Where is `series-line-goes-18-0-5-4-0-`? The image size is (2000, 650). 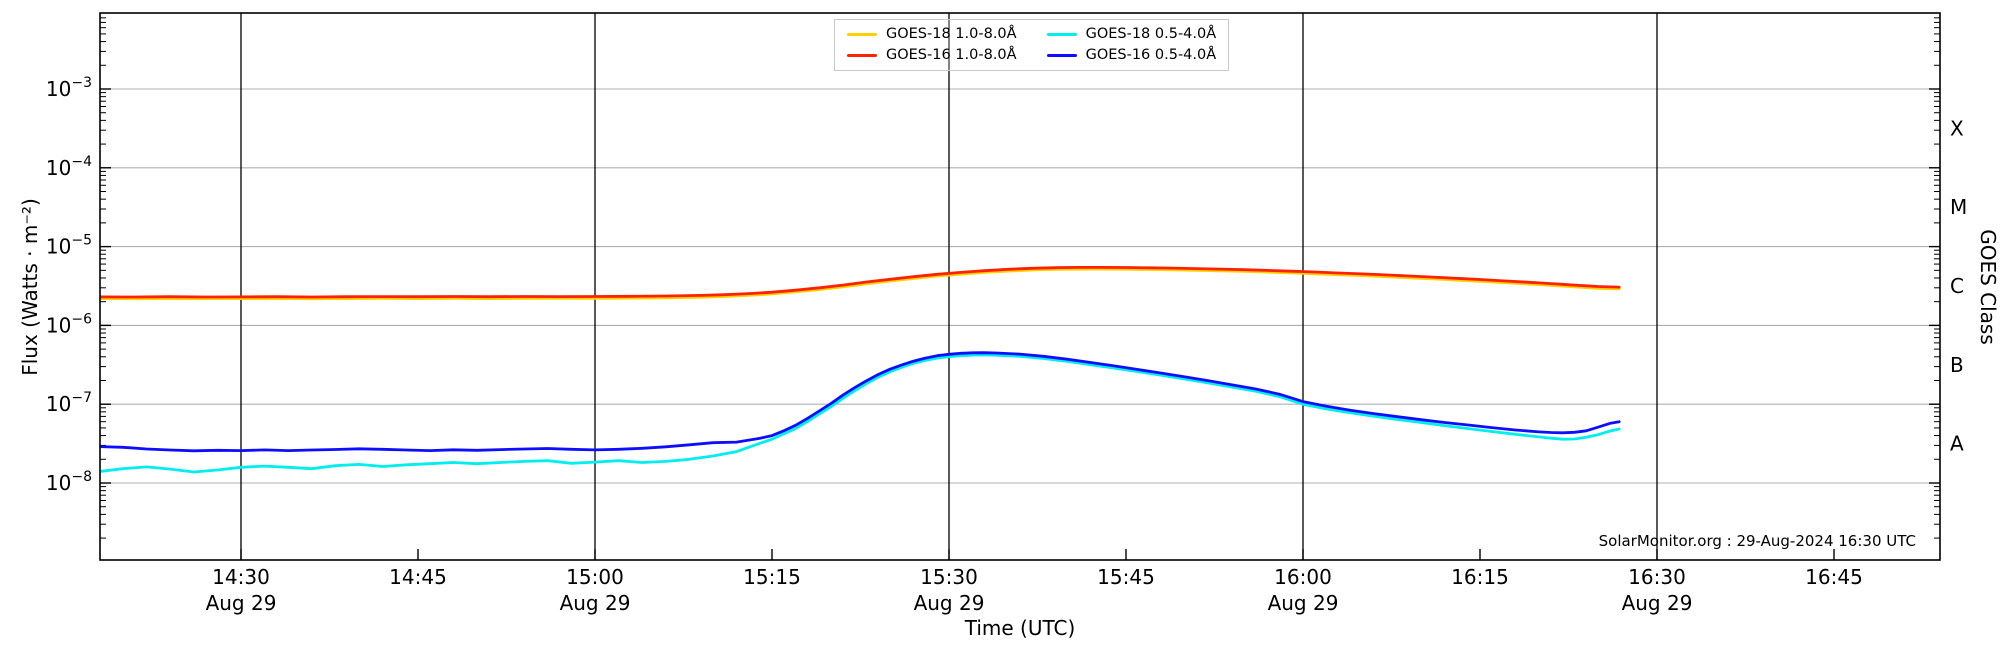
series-line-goes-18-0-5-4-0- is located at coordinates (860, 413).